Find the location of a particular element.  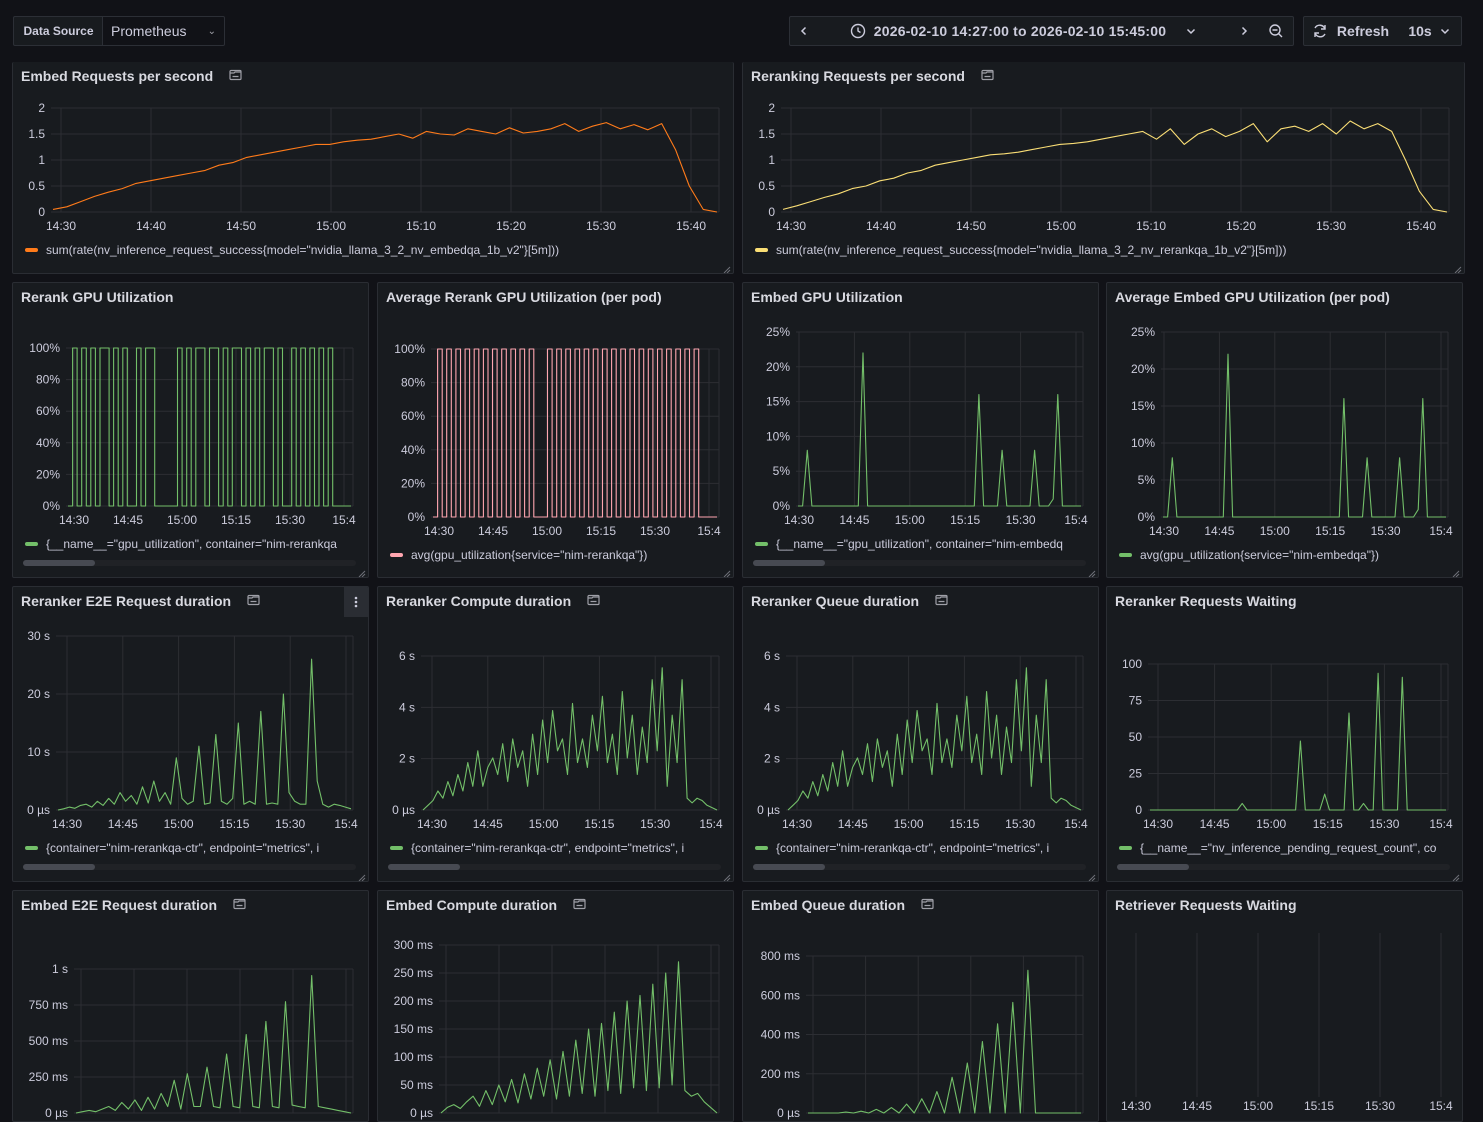

chart-p13: 0 µs 200 ms 400 ms 600 ms 800 ms is located at coordinates (921, 1006).